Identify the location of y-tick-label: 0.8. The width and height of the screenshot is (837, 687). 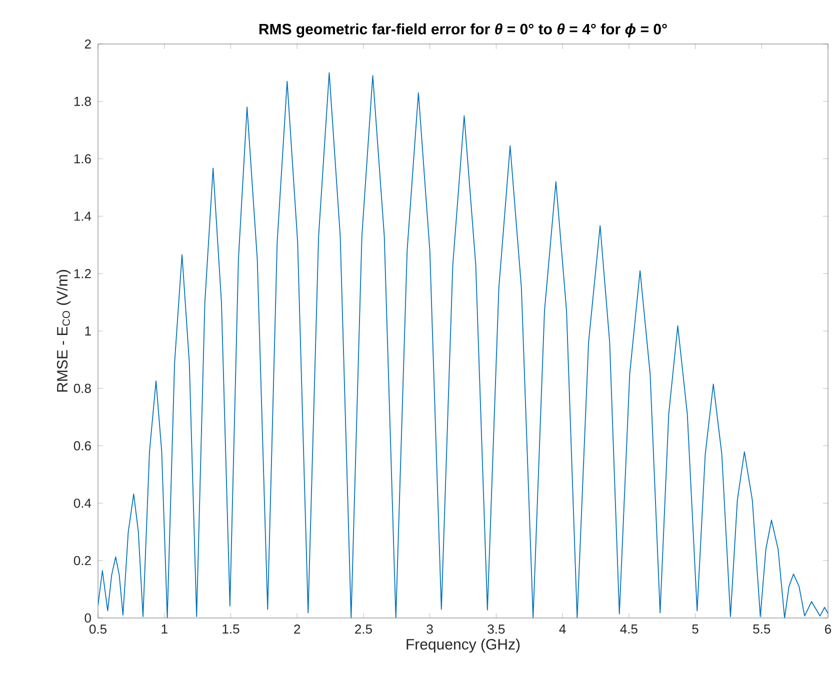
(82, 388).